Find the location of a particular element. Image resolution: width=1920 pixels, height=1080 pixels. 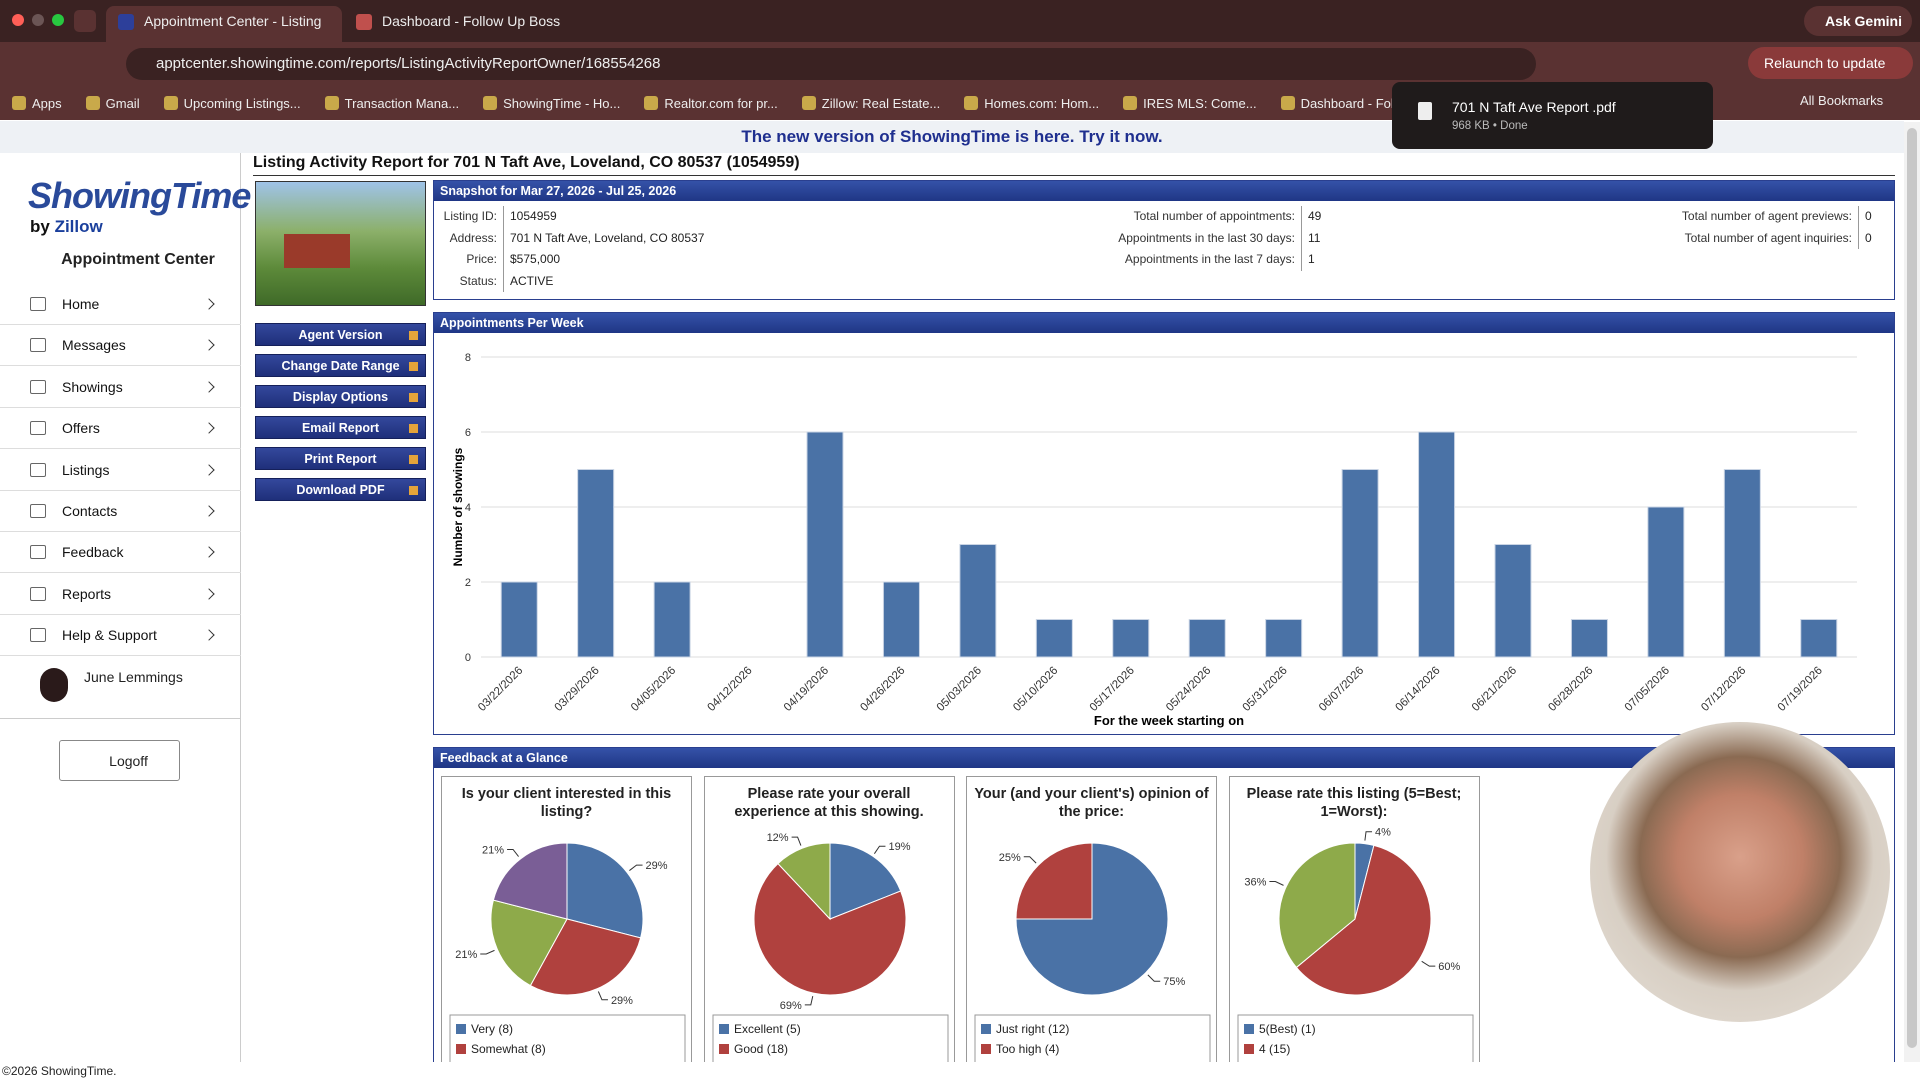

x-tick-label: 06/28/2026 is located at coordinates (1570, 689).